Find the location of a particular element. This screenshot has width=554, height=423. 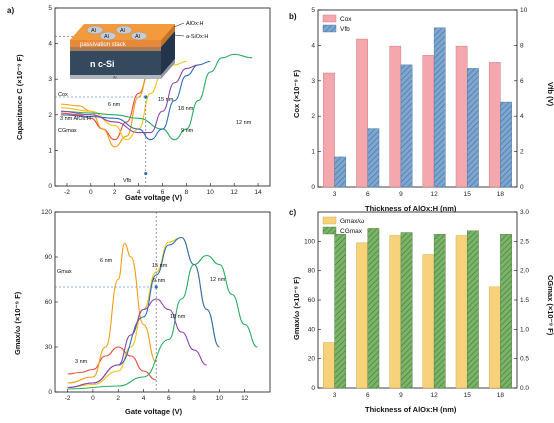

annotation-vfb: Vfb is located at coordinates (127, 181).